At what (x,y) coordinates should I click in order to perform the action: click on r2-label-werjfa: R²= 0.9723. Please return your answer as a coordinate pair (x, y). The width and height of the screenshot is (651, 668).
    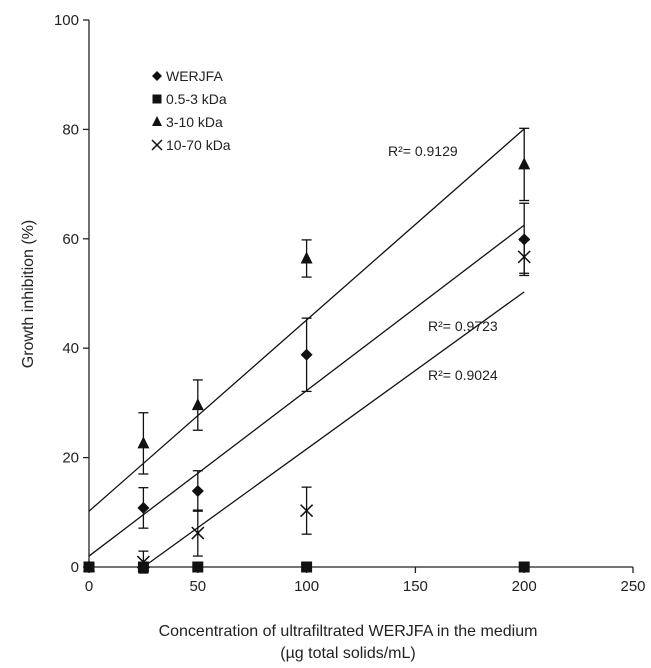
    Looking at the image, I should click on (463, 326).